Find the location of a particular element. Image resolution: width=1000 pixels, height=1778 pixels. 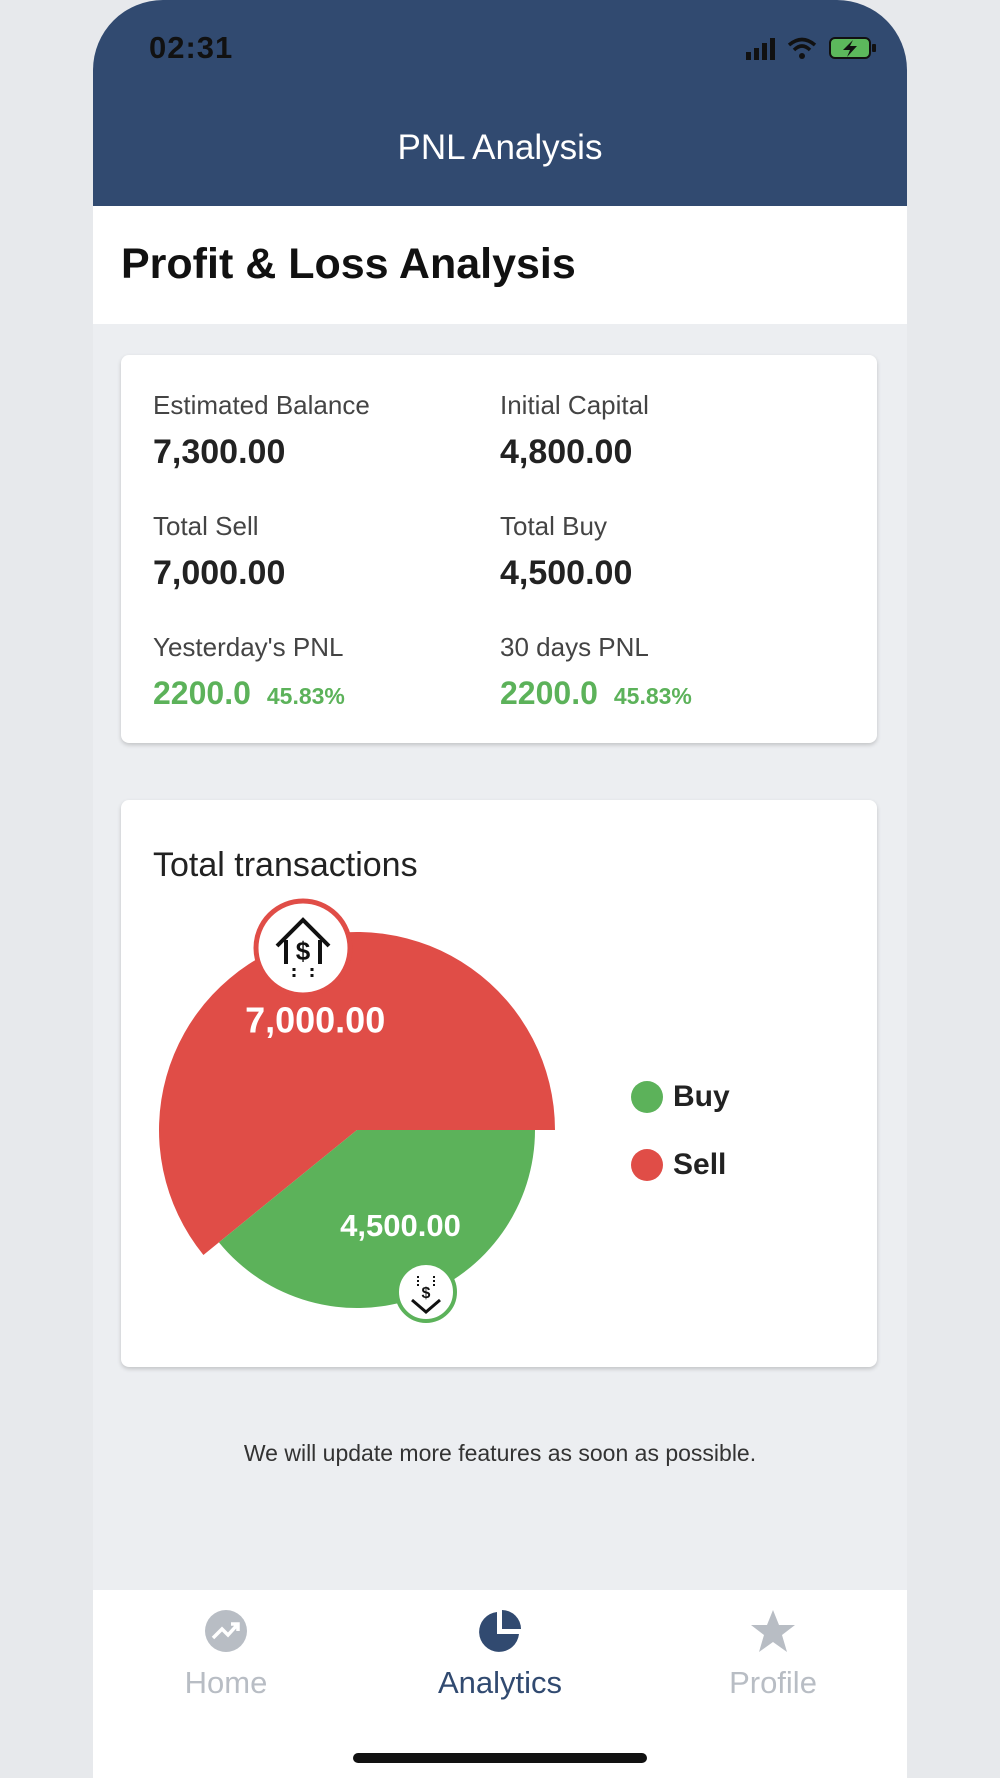

yesterday-pnl-value: 2200.0 is located at coordinates (202, 693).